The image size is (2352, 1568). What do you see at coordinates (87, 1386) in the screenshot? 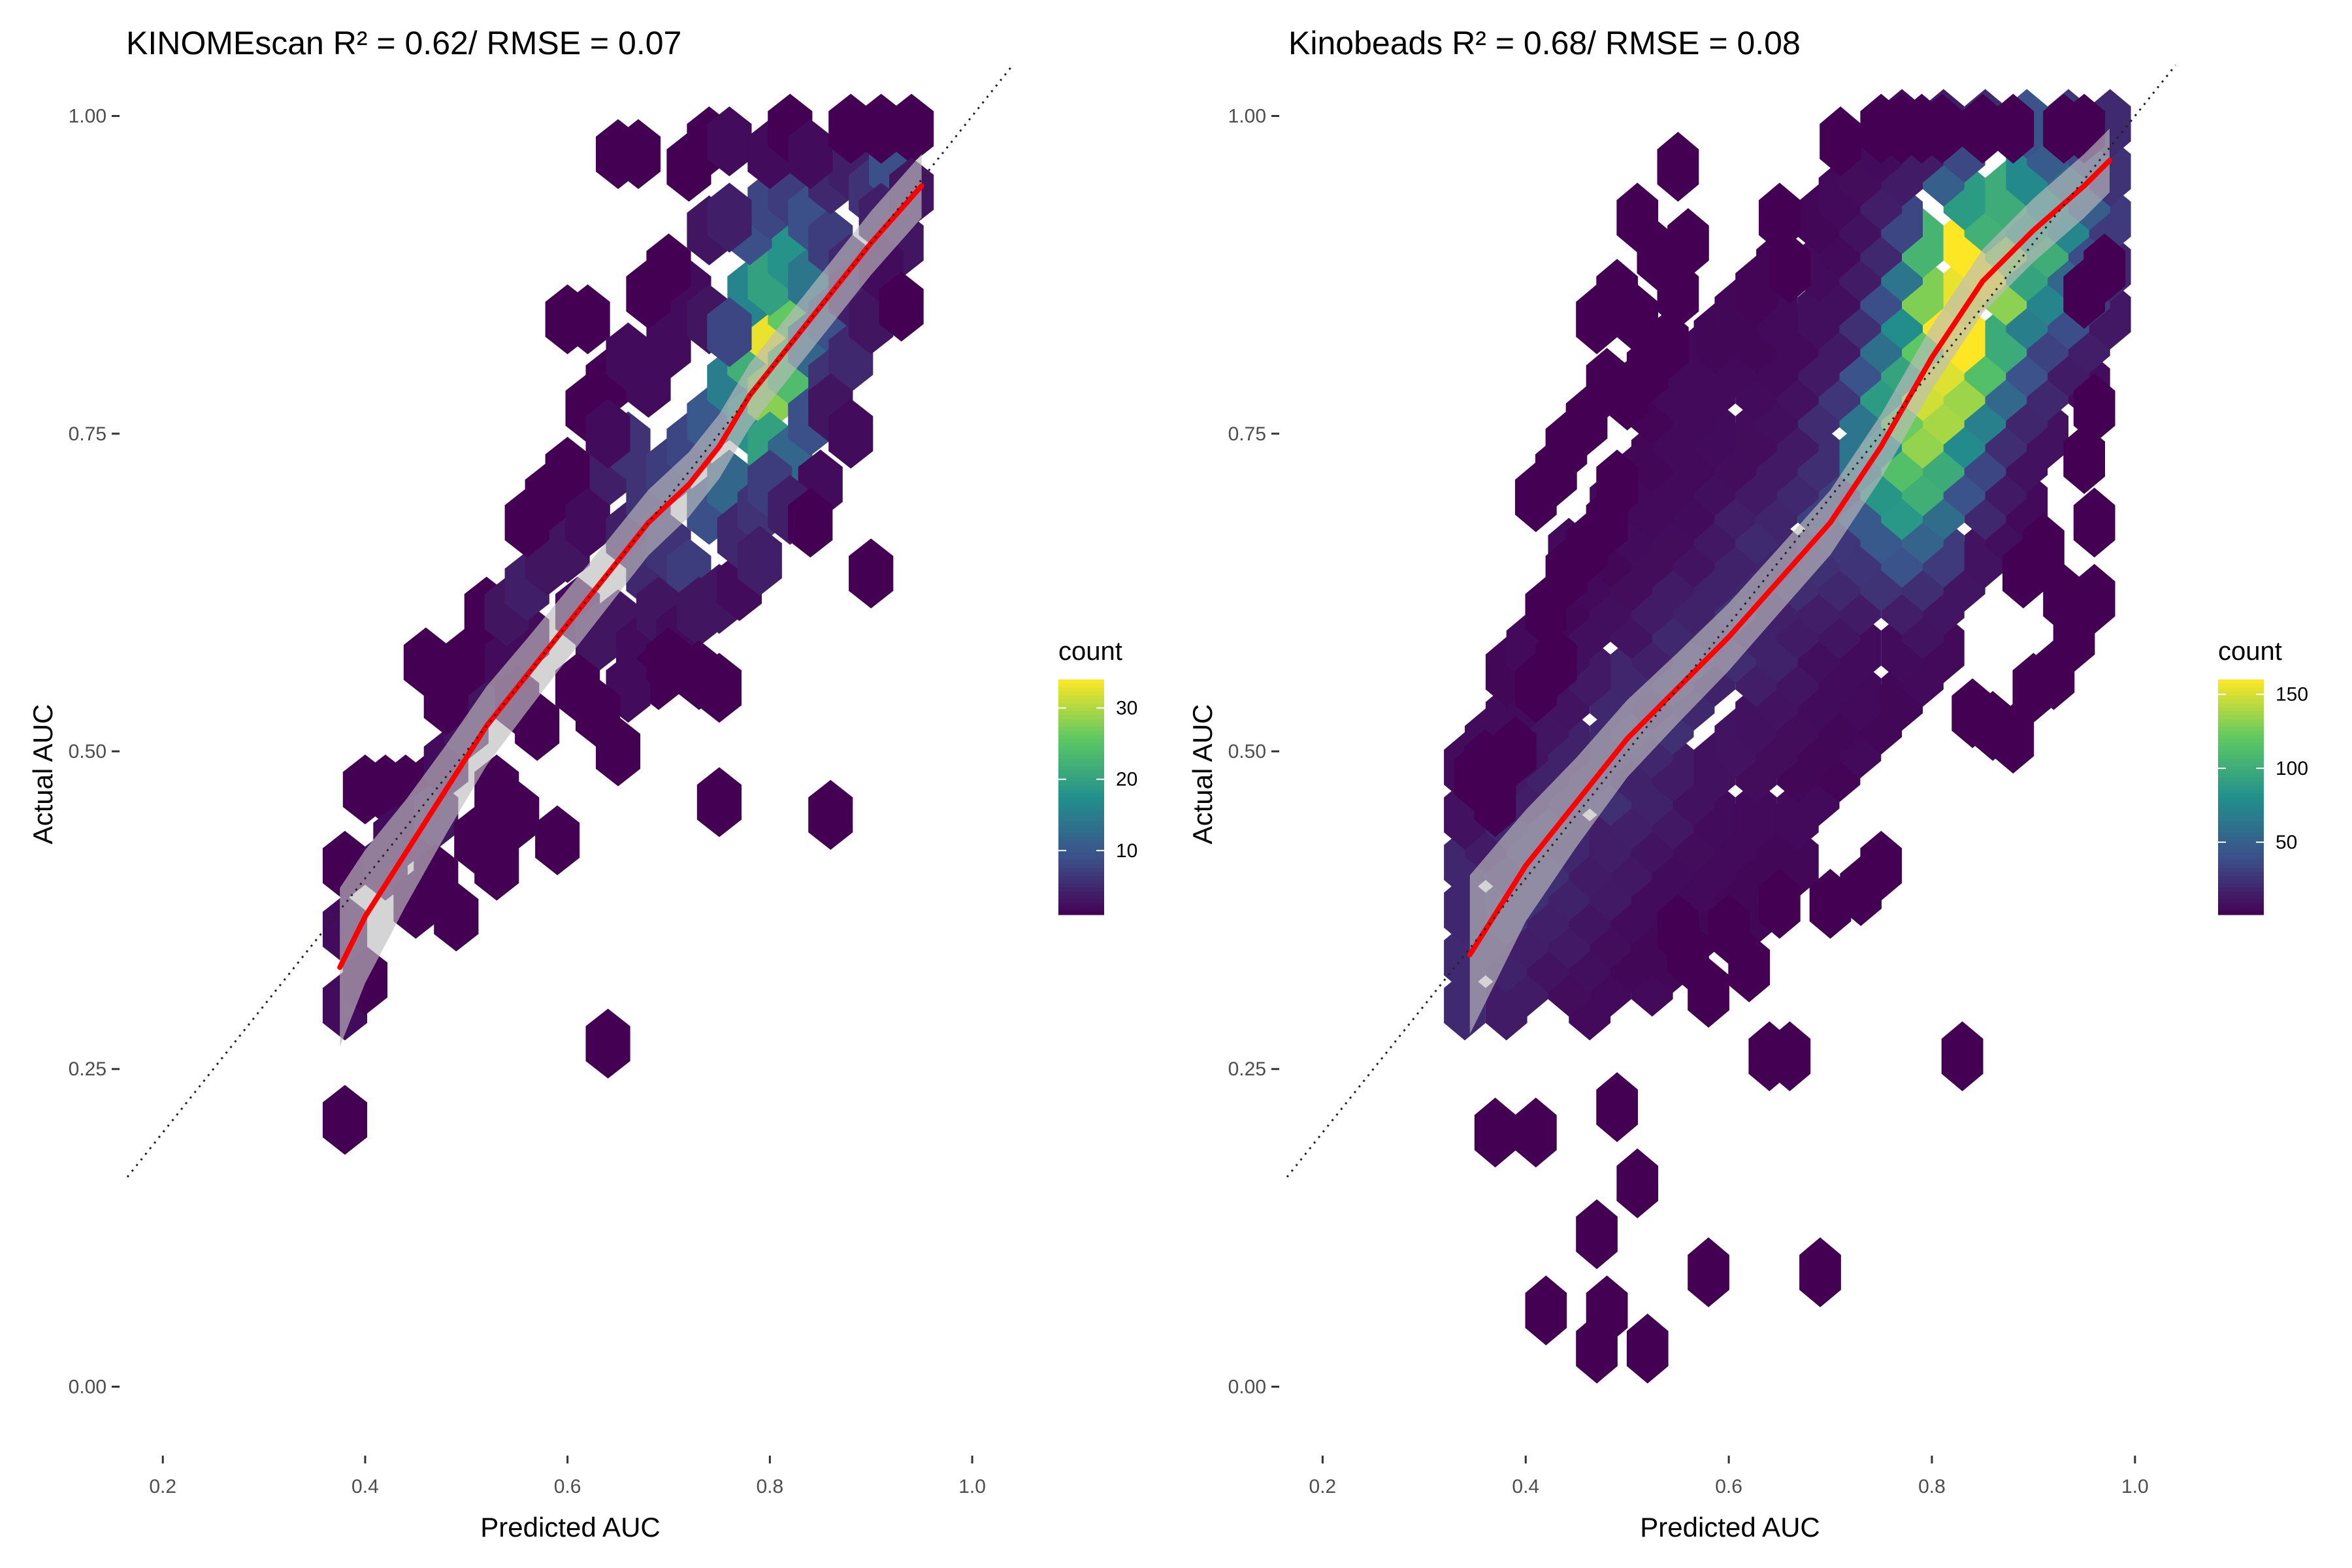
I see `y-tick-label: 0.00` at bounding box center [87, 1386].